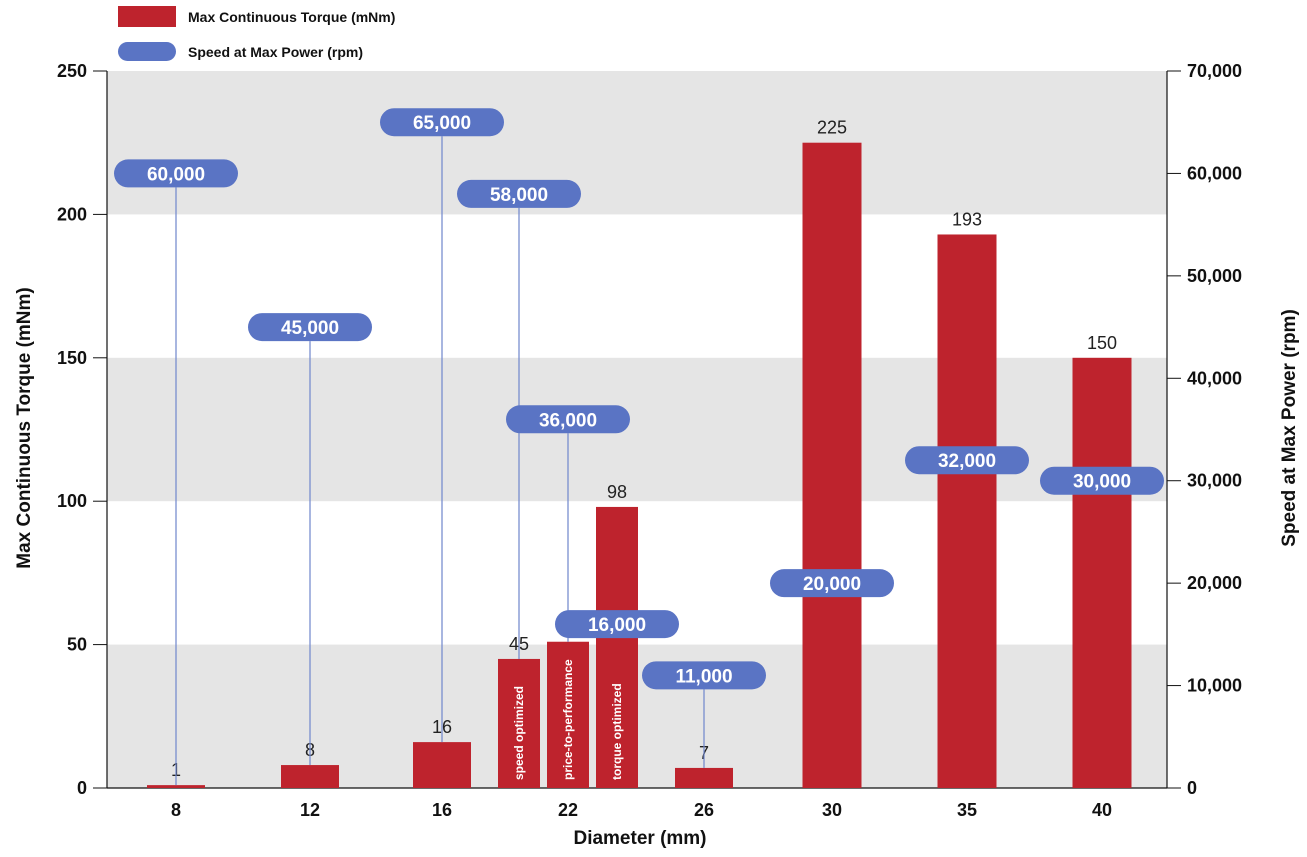 The width and height of the screenshot is (1307, 857). I want to click on torque-value-label: 98, so click(617, 492).